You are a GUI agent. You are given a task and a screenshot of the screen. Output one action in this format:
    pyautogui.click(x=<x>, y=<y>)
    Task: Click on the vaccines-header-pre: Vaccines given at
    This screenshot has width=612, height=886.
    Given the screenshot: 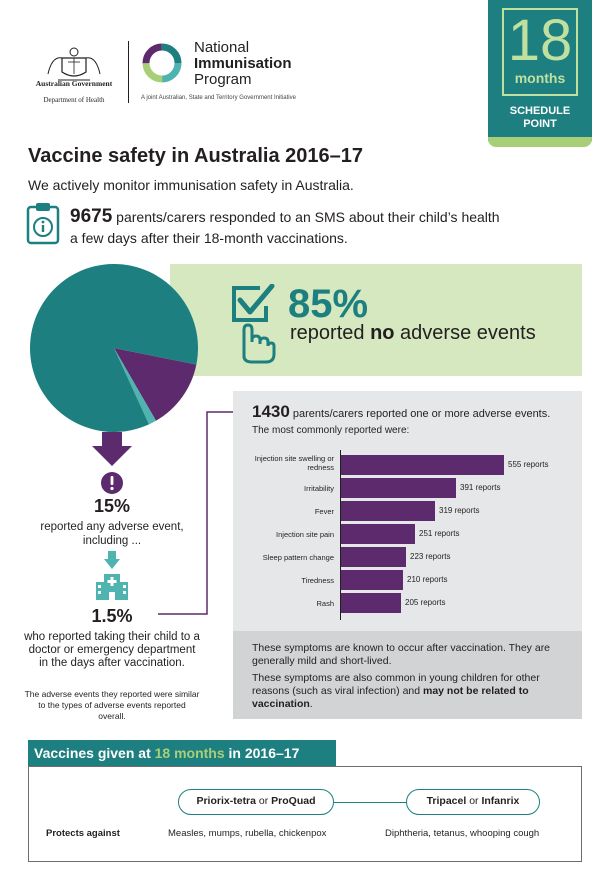 What is the action you would take?
    pyautogui.click(x=94, y=753)
    